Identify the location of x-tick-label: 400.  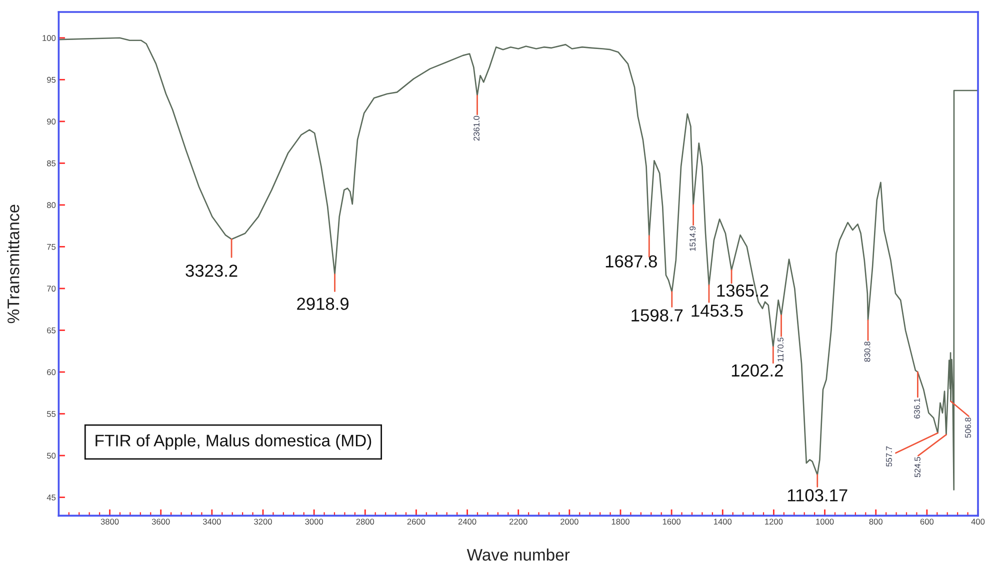
(978, 521).